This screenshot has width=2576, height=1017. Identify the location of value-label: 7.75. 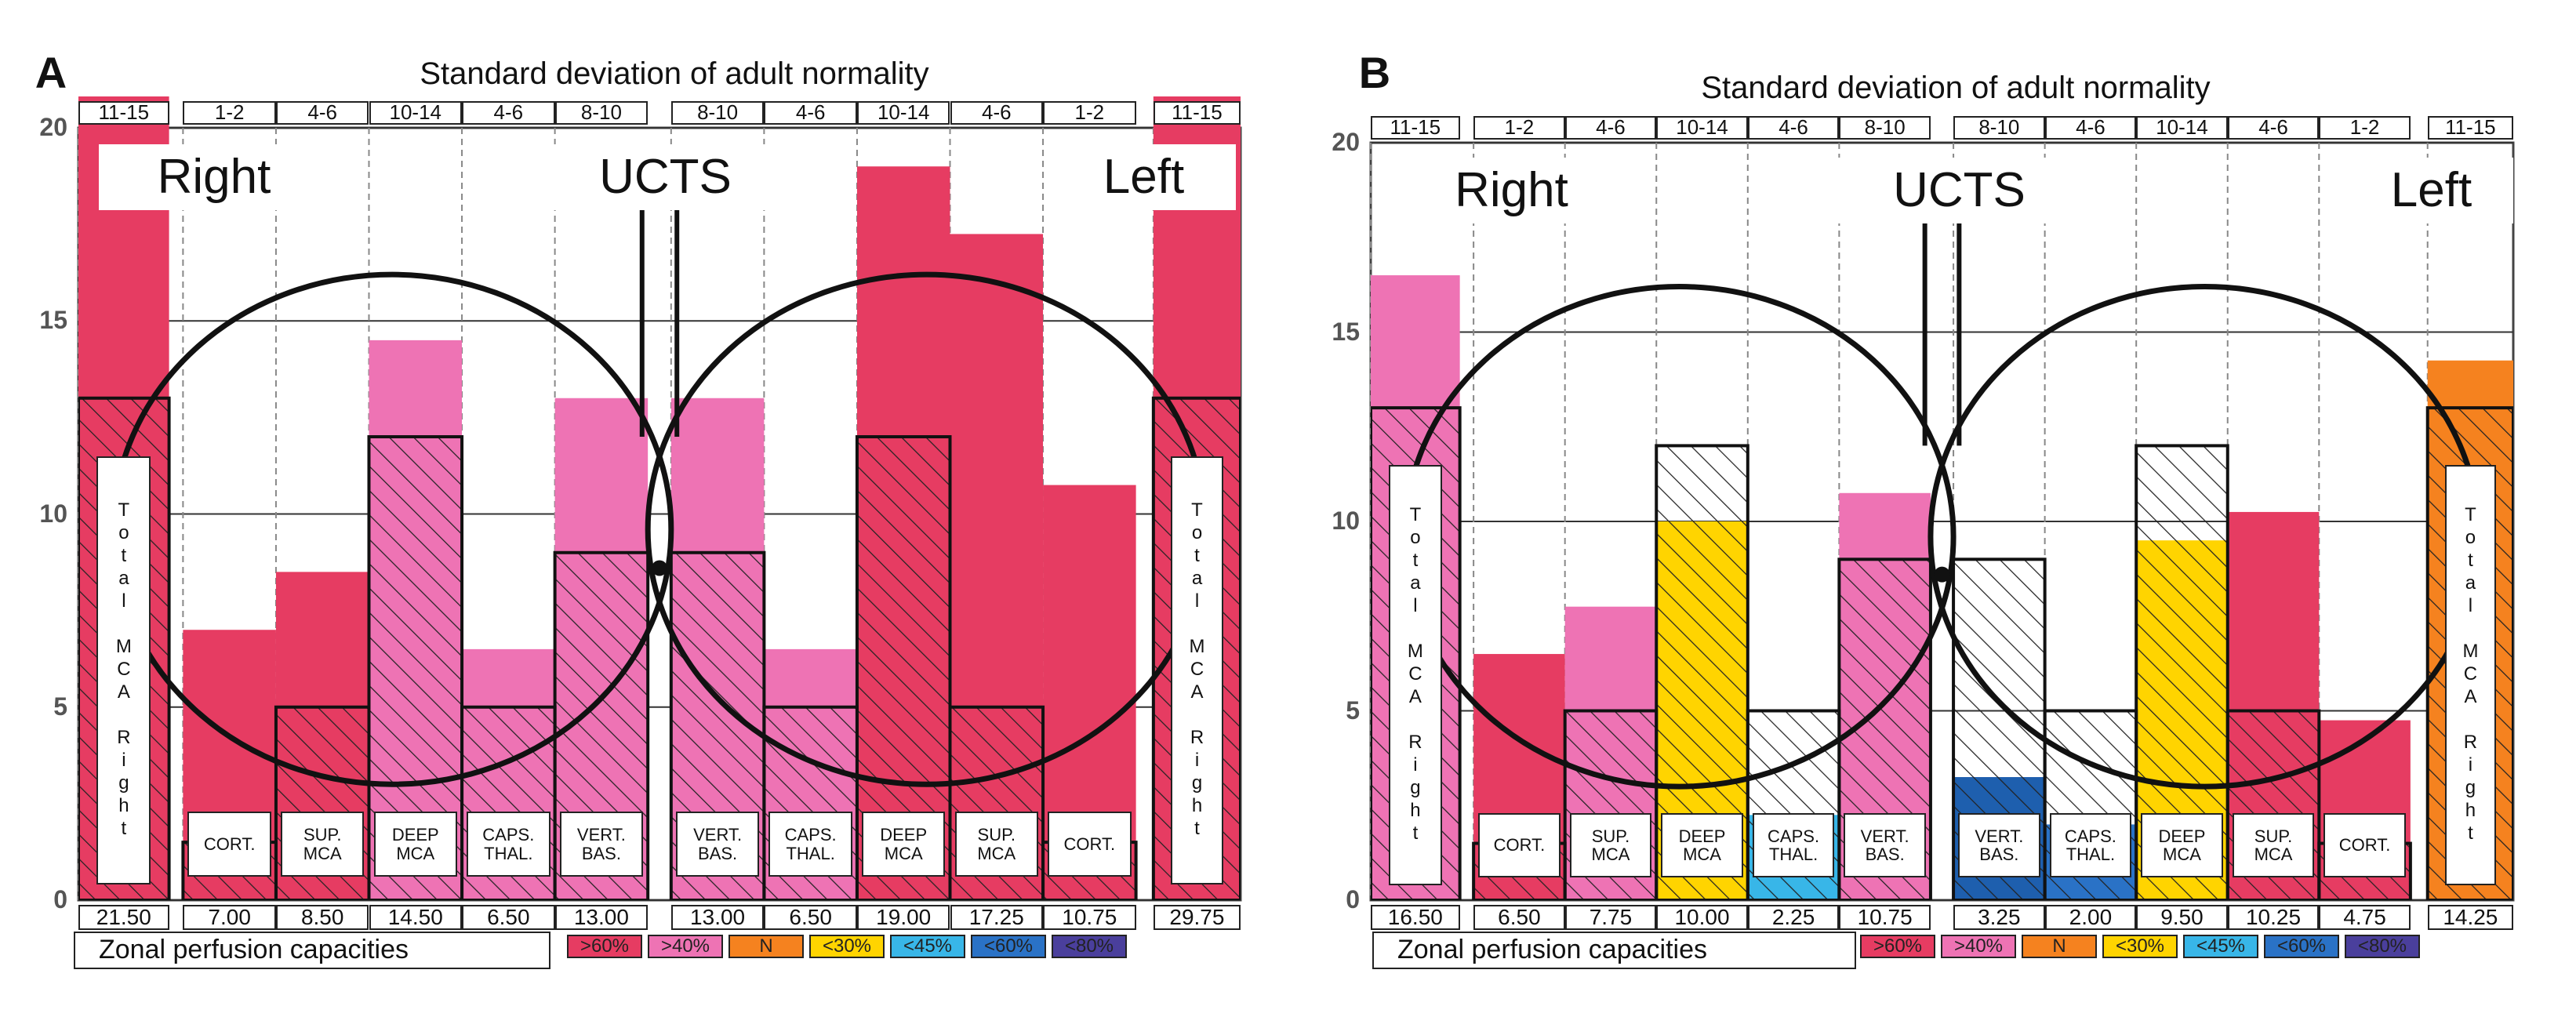
(1610, 917).